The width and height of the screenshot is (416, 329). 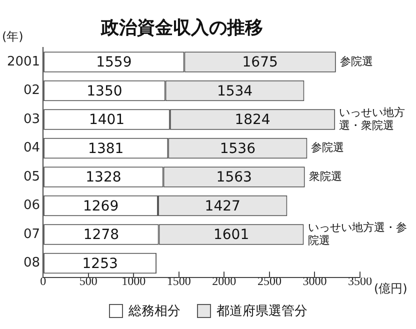 I want to click on y-tick-label: 05, so click(x=32, y=176).